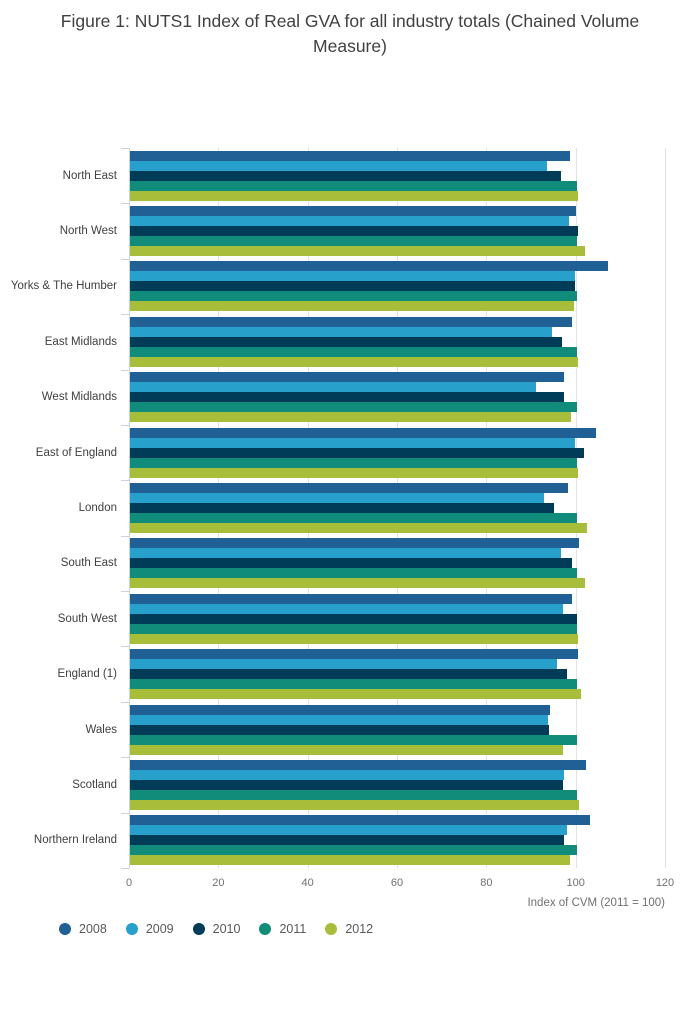 Image resolution: width=700 pixels, height=1020 pixels. I want to click on bar-2011-london, so click(353, 517).